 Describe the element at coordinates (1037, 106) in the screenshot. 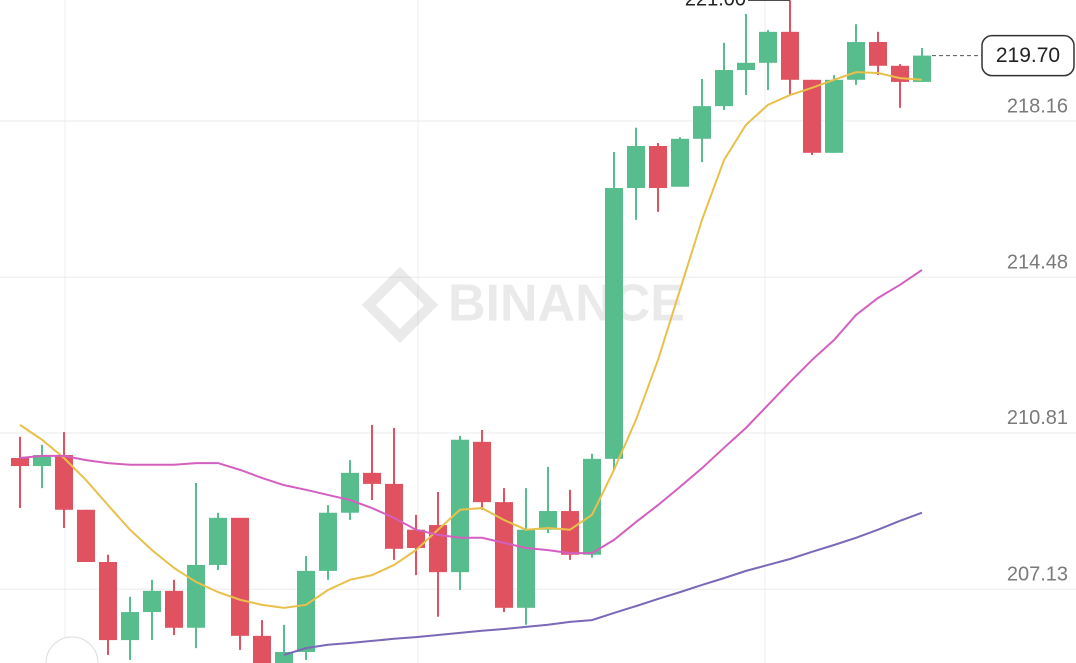

I see `y-tick-label: 218.16` at that location.